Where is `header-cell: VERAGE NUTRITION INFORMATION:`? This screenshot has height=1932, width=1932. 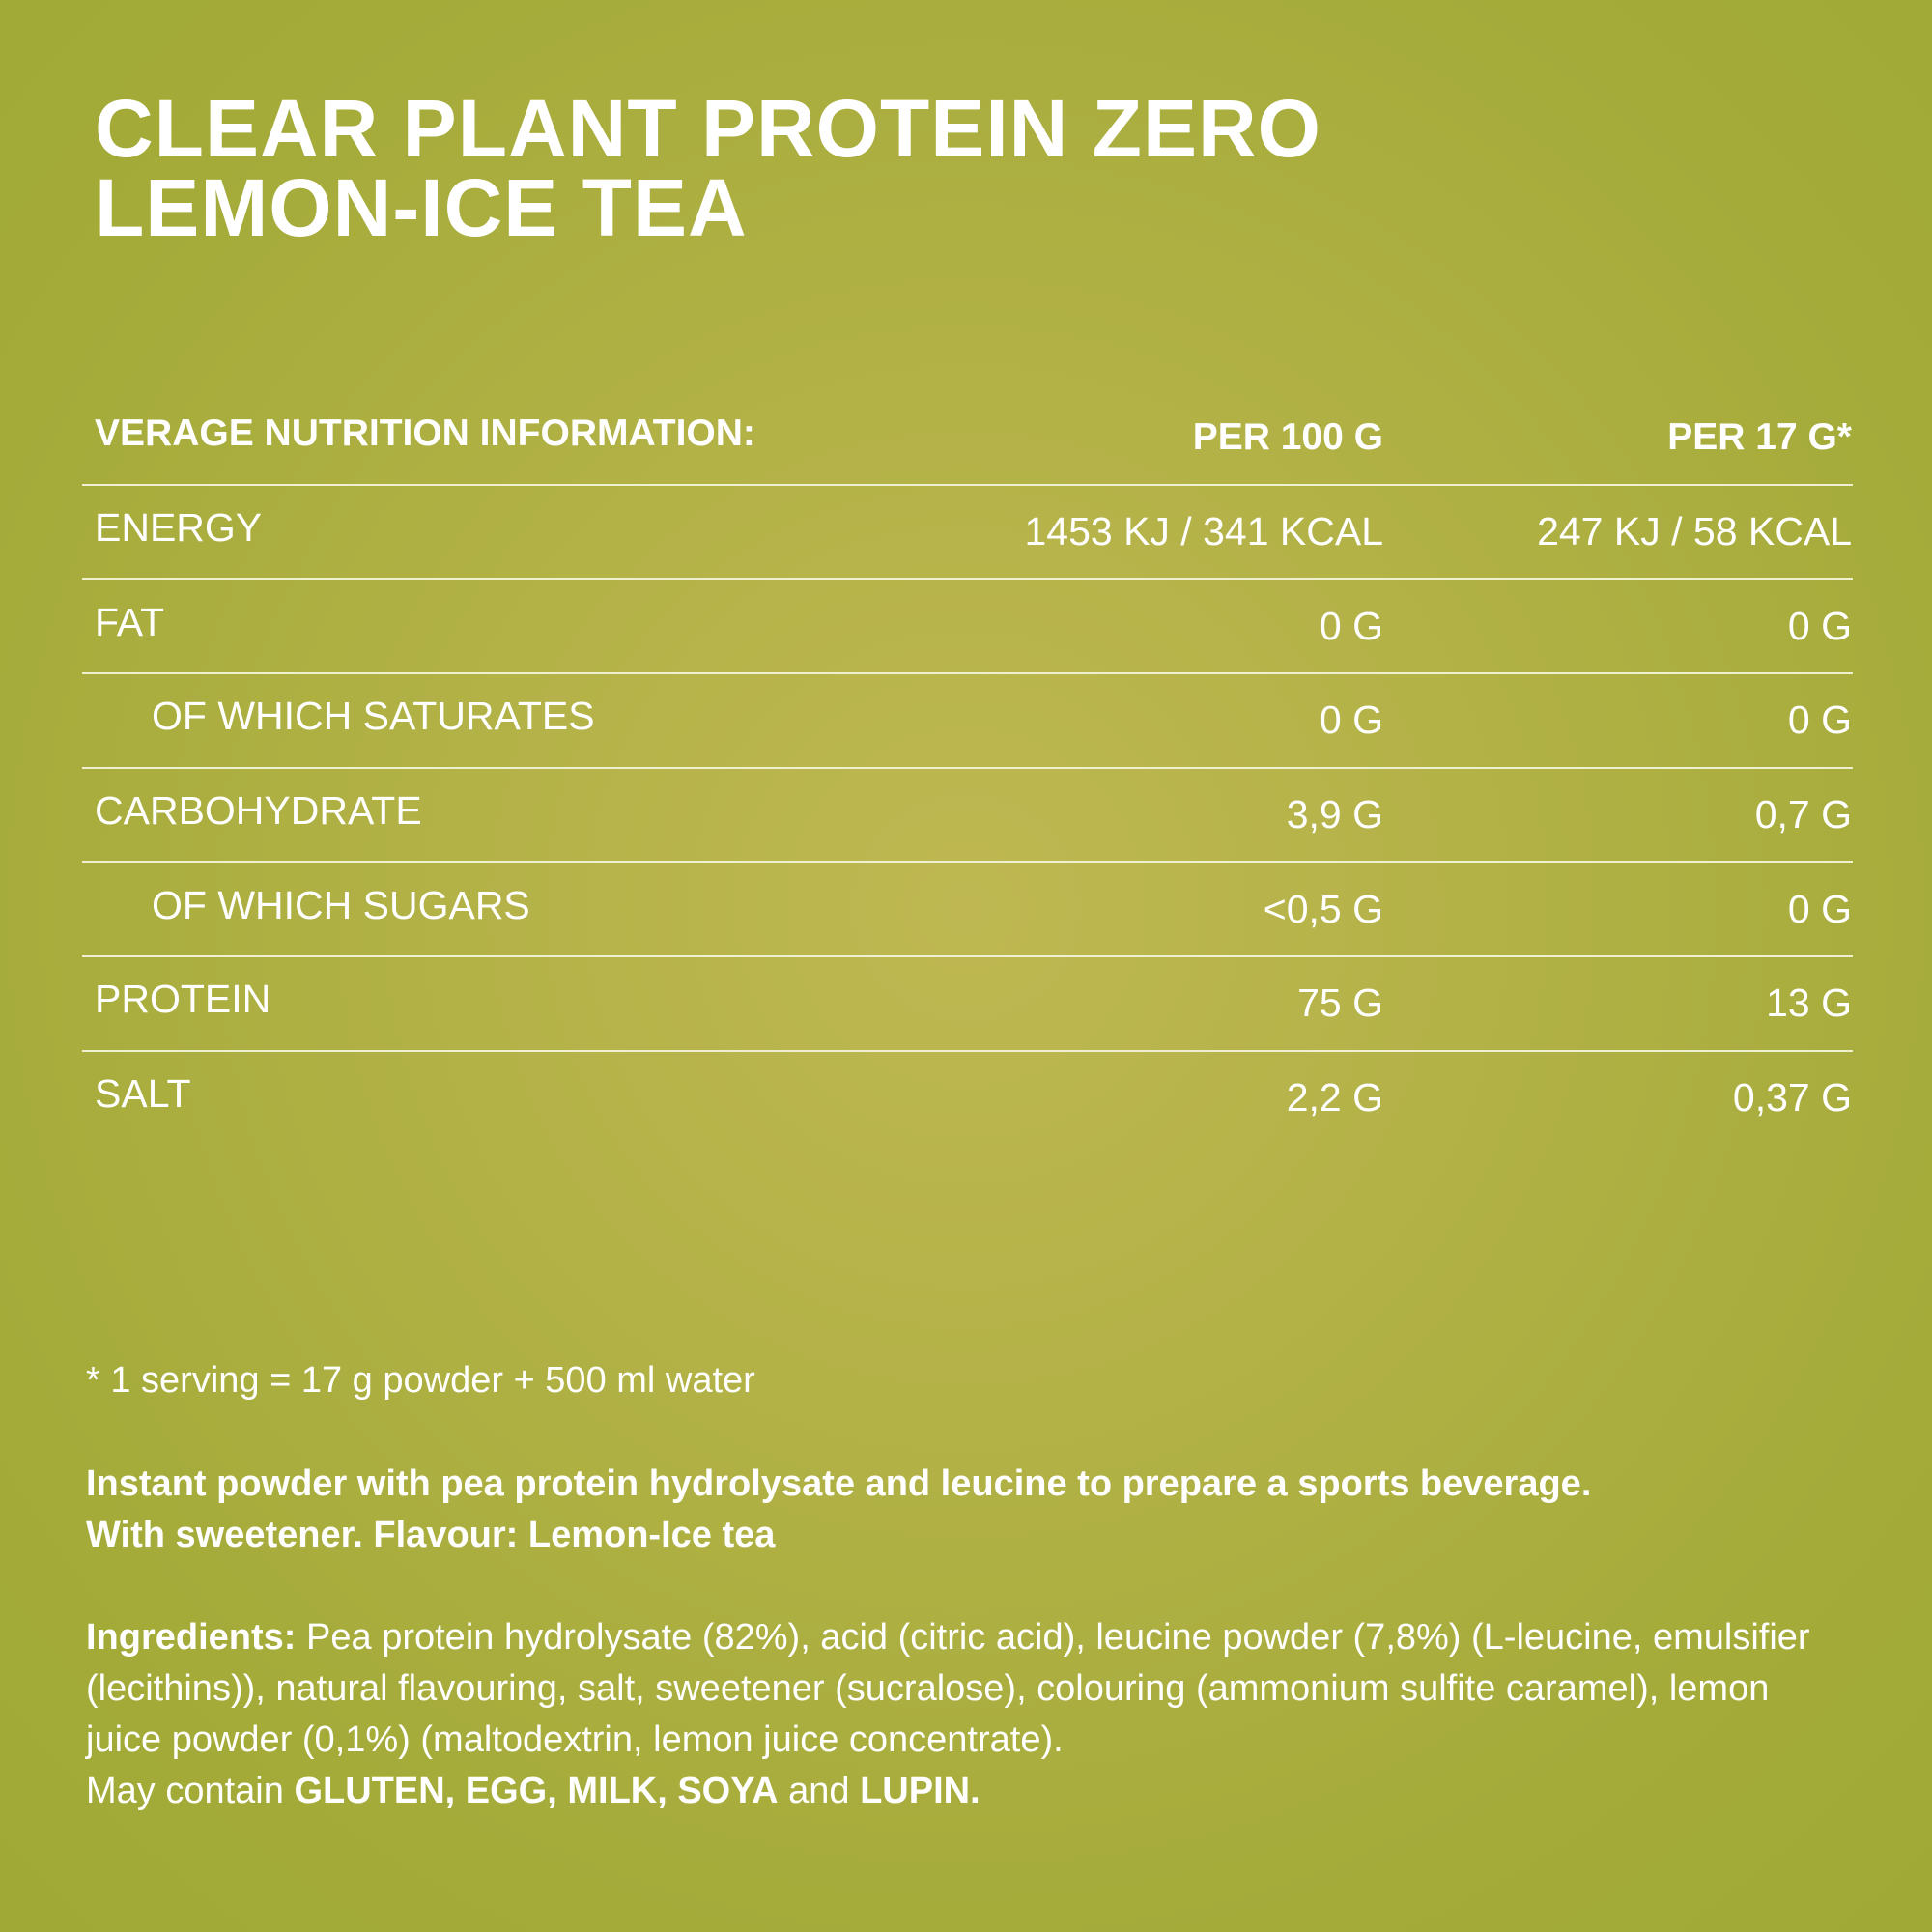
header-cell: VERAGE NUTRITION INFORMATION: is located at coordinates (425, 433).